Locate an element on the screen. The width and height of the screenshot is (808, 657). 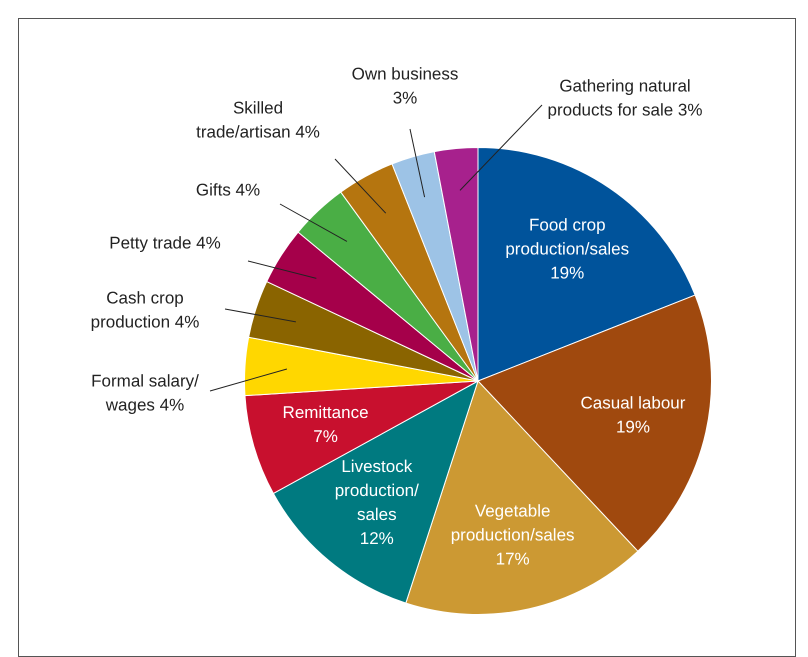
slice-label: Skilled trade/artisan 4% is located at coordinates (258, 120).